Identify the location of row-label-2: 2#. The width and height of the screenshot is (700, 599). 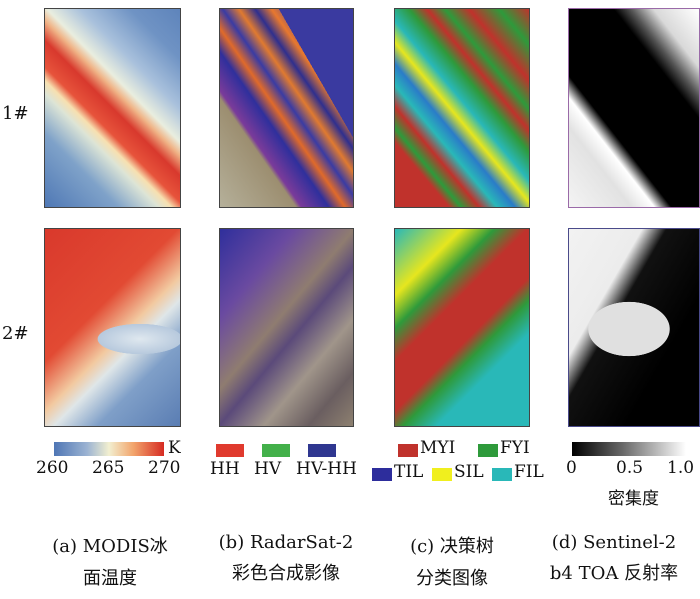
(15, 333).